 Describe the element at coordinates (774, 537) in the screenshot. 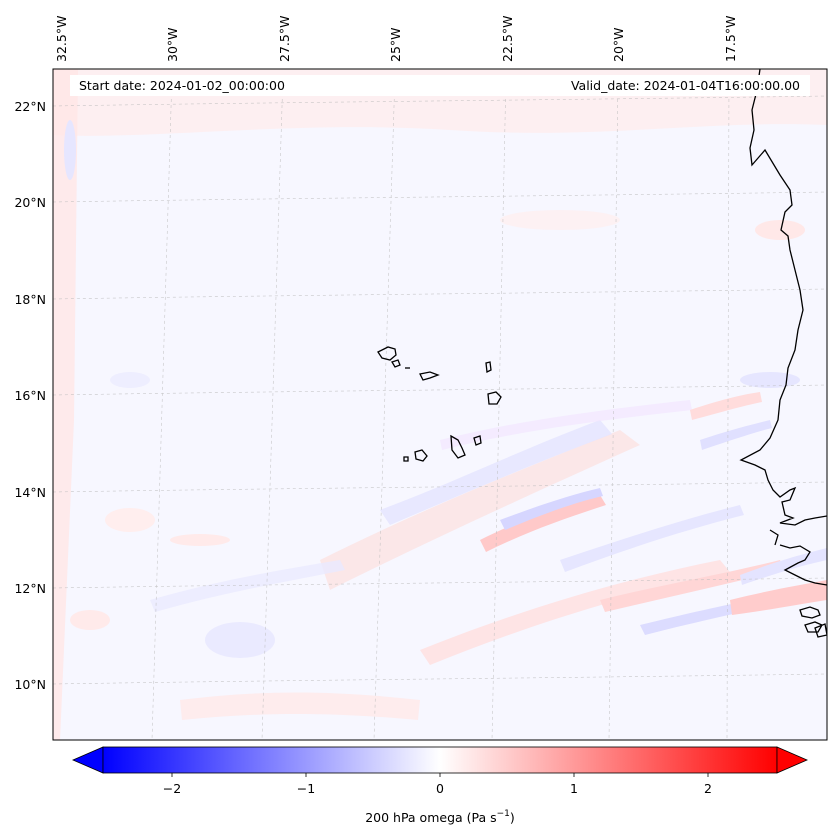

I see `gambia-coast` at that location.